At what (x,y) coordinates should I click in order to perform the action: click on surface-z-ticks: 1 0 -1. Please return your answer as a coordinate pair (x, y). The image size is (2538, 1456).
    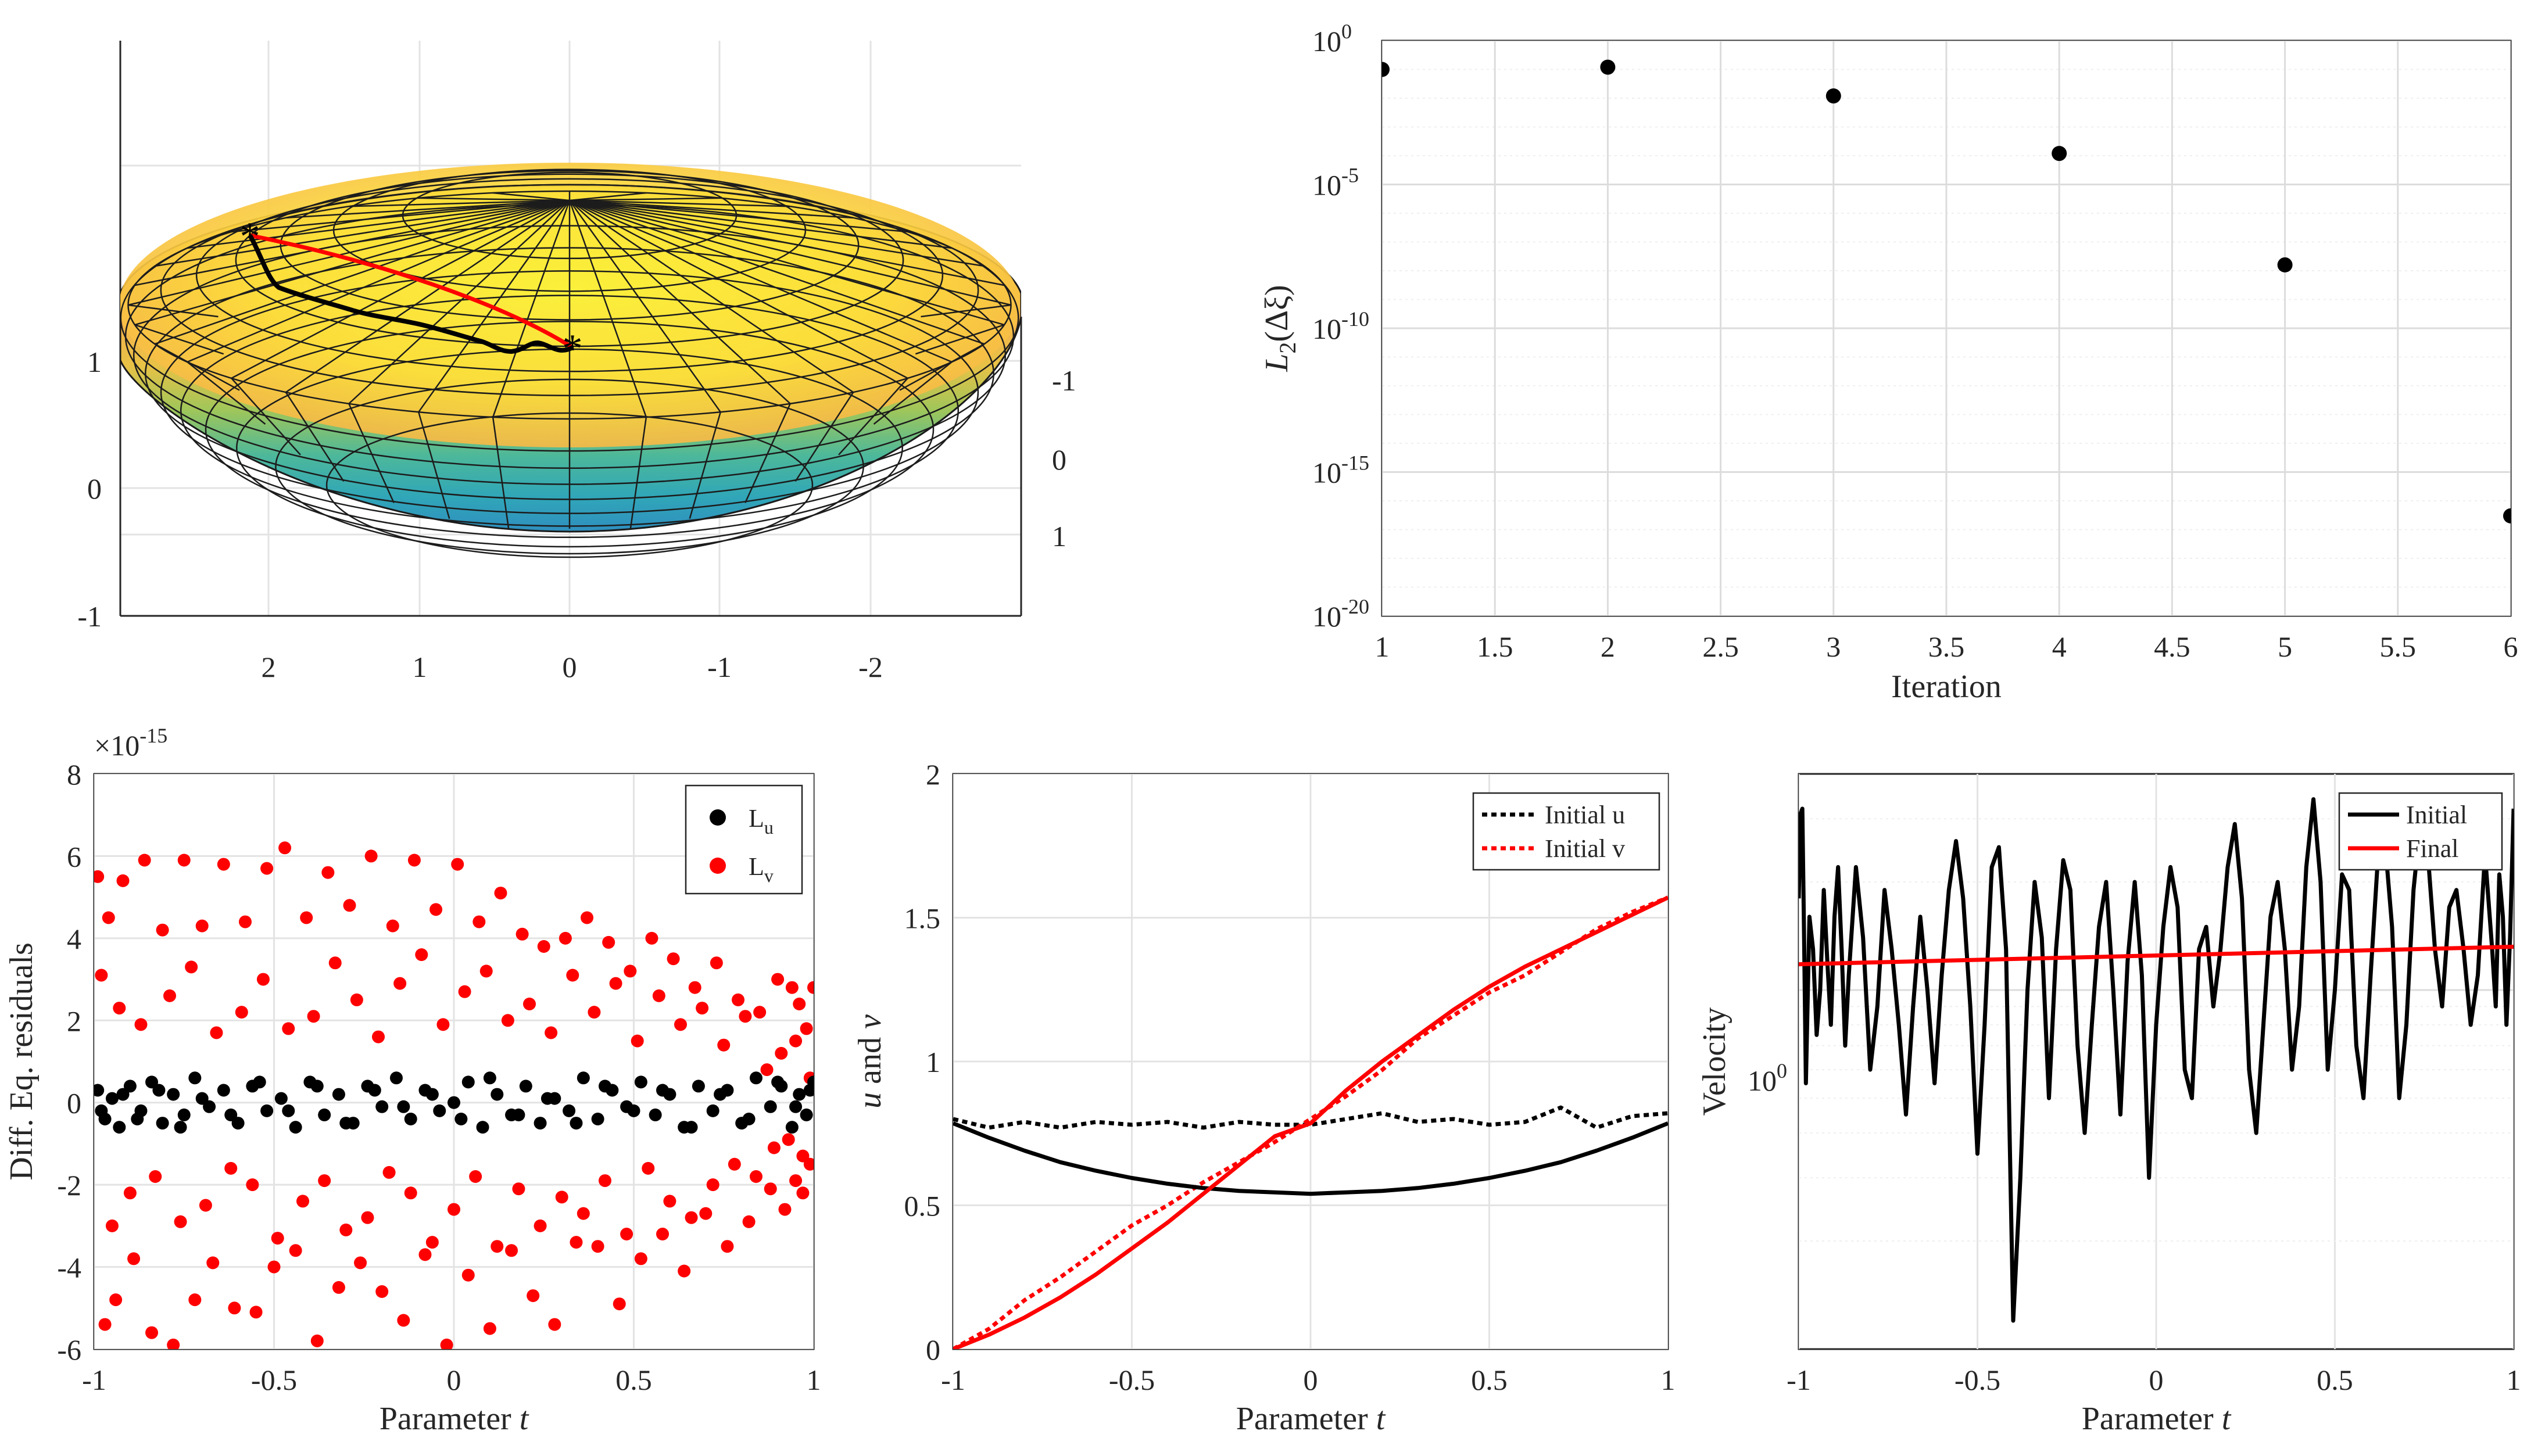
    Looking at the image, I should click on (89, 490).